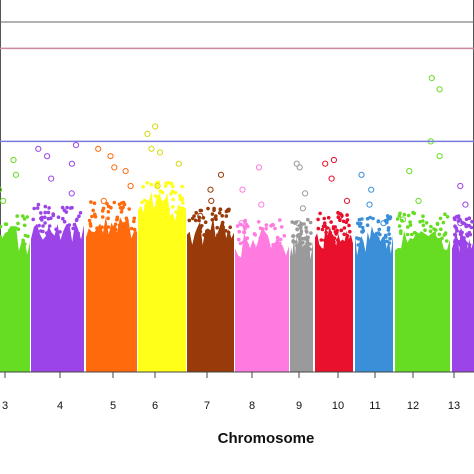 This screenshot has width=474, height=474. I want to click on x-axis-title: Chromosome, so click(266, 438).